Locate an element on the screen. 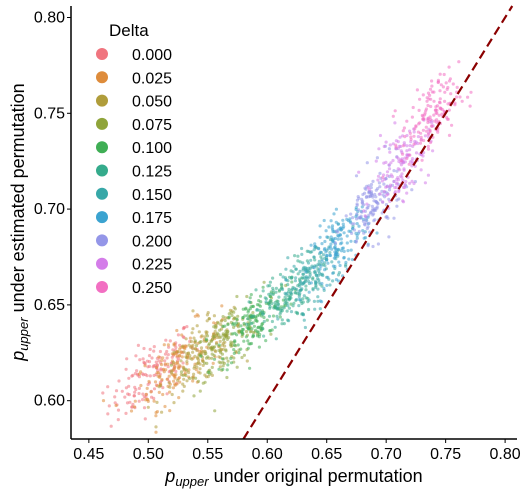 This screenshot has height=495, width=524. x-tick-label: 0.75 is located at coordinates (445, 454).